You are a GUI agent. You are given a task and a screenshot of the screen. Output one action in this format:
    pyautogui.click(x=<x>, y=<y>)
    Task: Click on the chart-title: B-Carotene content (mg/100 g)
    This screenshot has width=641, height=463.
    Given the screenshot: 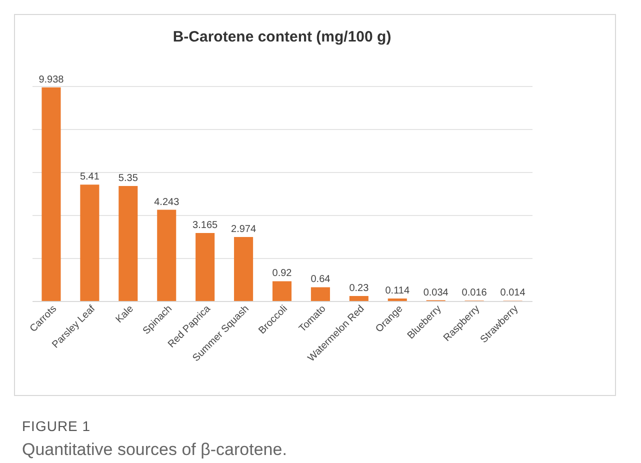 What is the action you would take?
    pyautogui.click(x=282, y=37)
    